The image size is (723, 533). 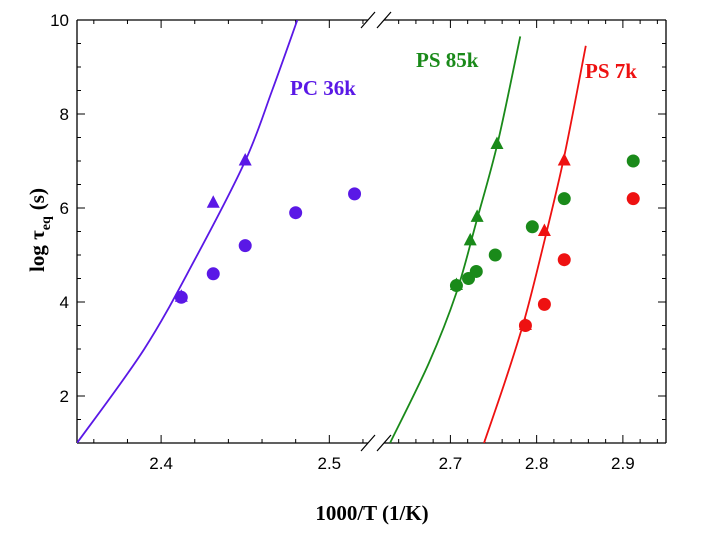 What do you see at coordinates (447, 60) in the screenshot?
I see `ps-85k-label: PS 85k` at bounding box center [447, 60].